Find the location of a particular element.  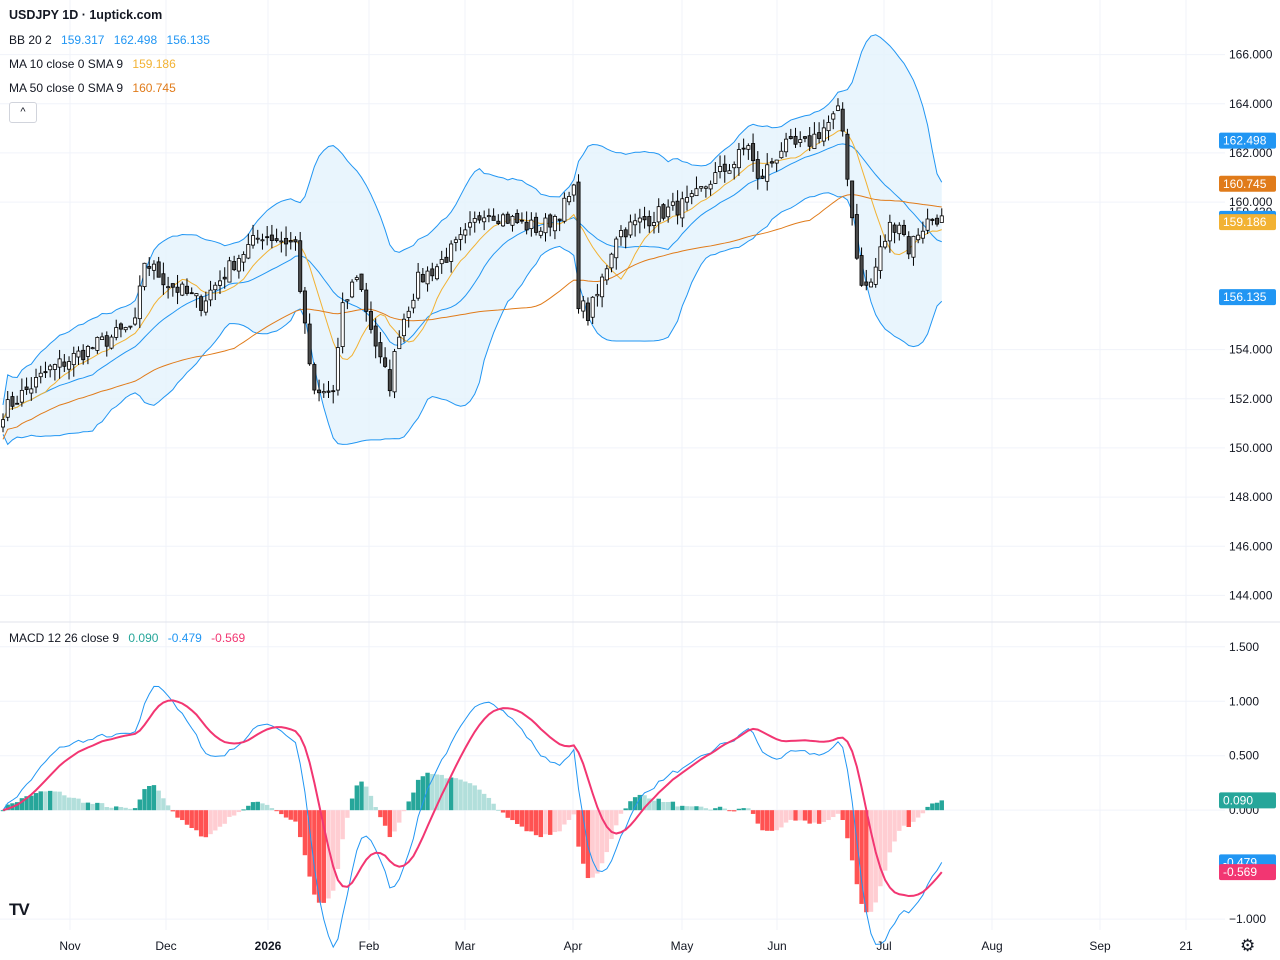

ma10-legend: MA 10 close 0 SMA 9 159.186 is located at coordinates (95, 64).